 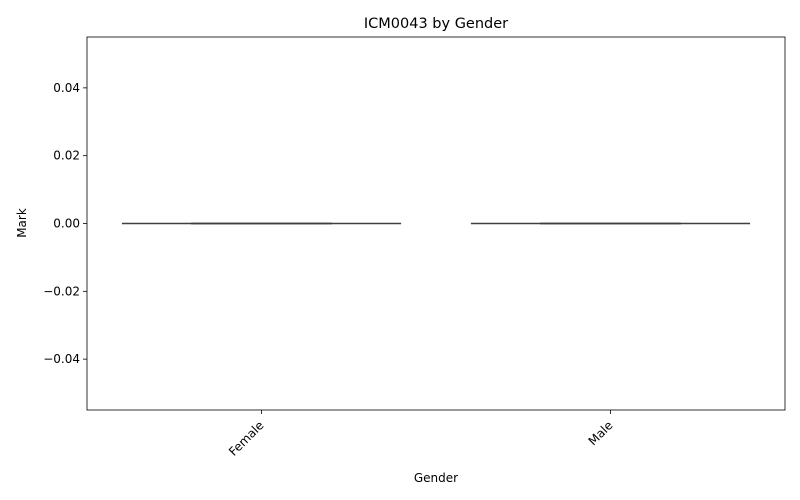 I want to click on y-tick-label: 0.00, so click(x=66, y=224).